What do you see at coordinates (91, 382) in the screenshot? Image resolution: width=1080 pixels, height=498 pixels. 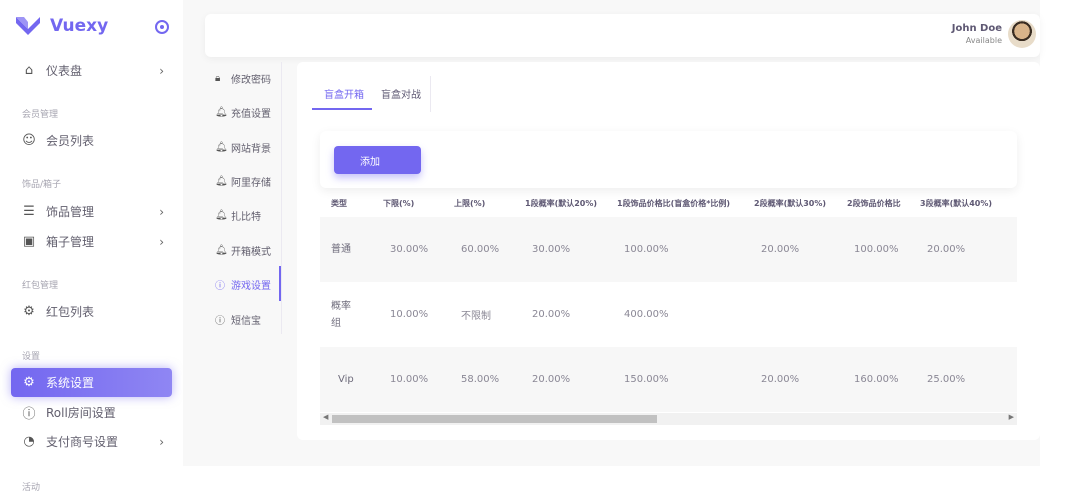 I see `sidebar-item-system-settings: ⚙ 系统设置` at bounding box center [91, 382].